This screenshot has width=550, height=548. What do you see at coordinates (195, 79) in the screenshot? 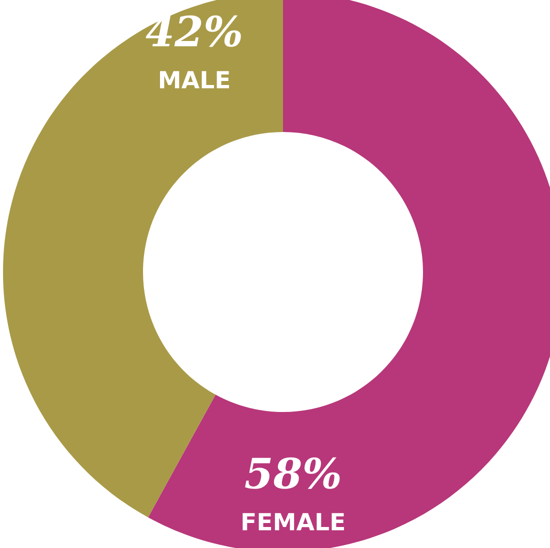
I see `slice-label: MALE` at bounding box center [195, 79].